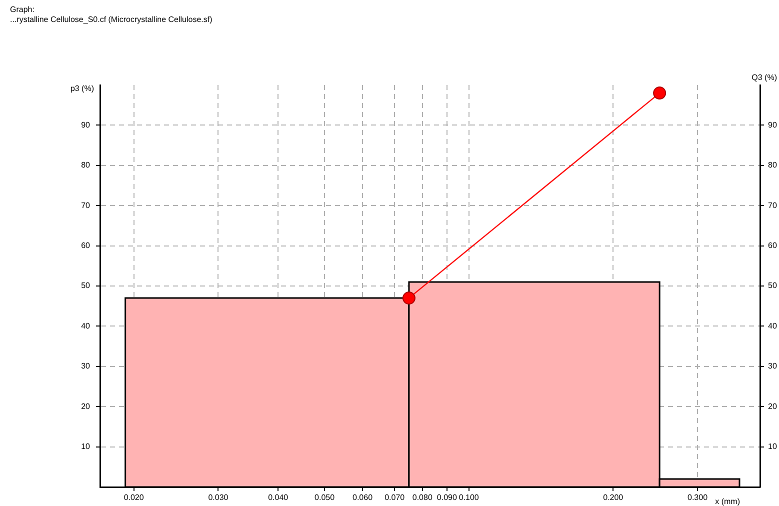  What do you see at coordinates (773, 325) in the screenshot?
I see `y2-tick-label: 40` at bounding box center [773, 325].